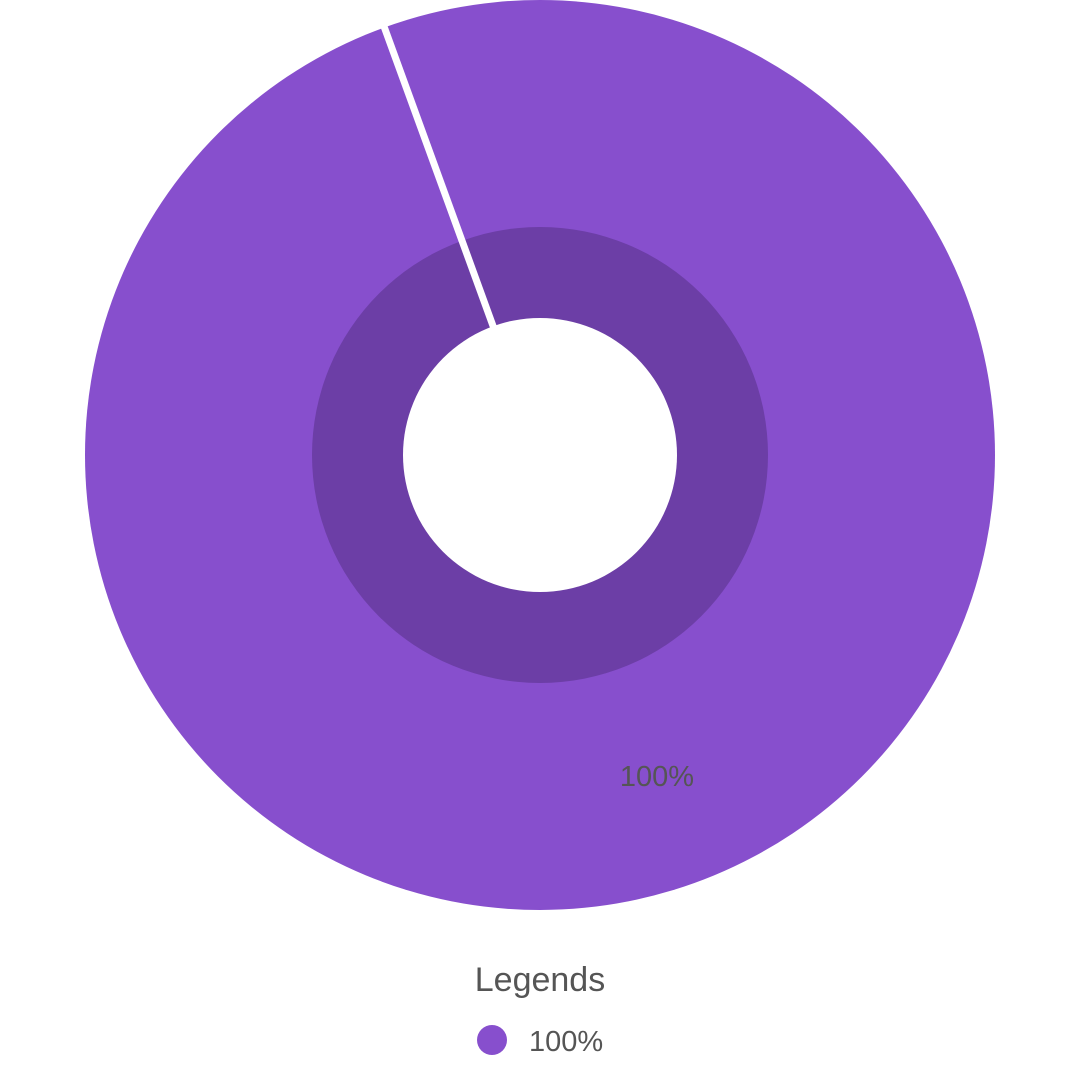  I want to click on donut-hole, so click(540, 455).